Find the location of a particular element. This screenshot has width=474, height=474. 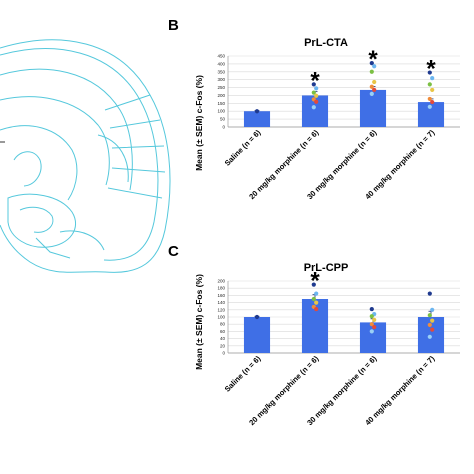

panel-b-y-tick-label: 0 is located at coordinates (223, 127).